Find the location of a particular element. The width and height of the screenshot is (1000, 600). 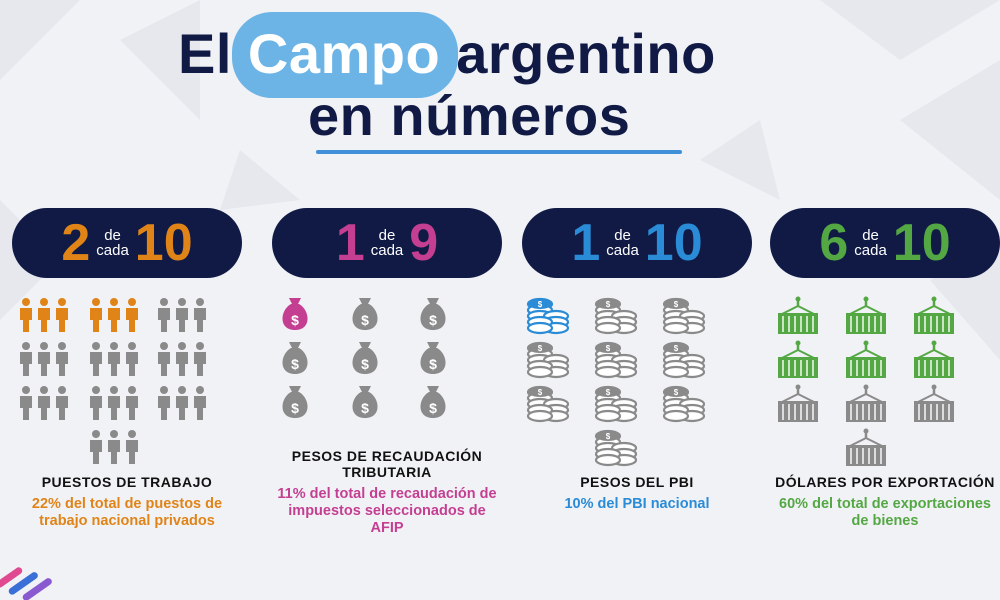

money-bag-grid: $ $ $ $ $ $ $ $ $ is located at coordinates (387, 381).